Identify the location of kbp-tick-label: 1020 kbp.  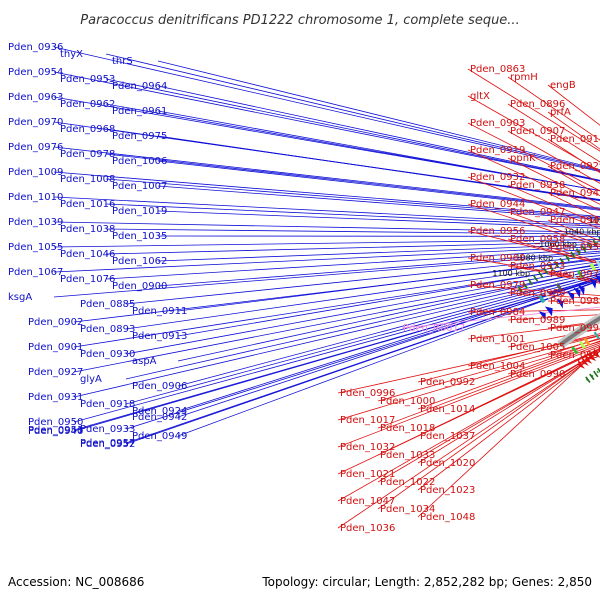
(594, 220).